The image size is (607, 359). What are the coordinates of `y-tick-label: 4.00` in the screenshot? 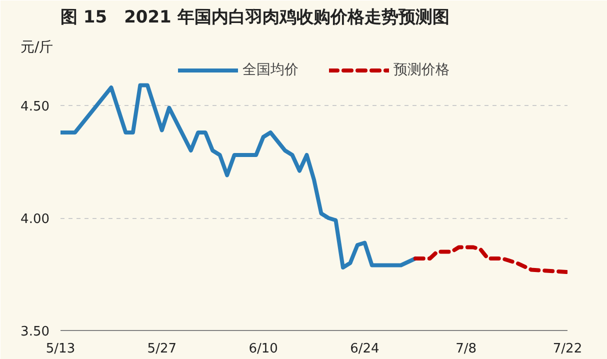 It's located at (35, 219).